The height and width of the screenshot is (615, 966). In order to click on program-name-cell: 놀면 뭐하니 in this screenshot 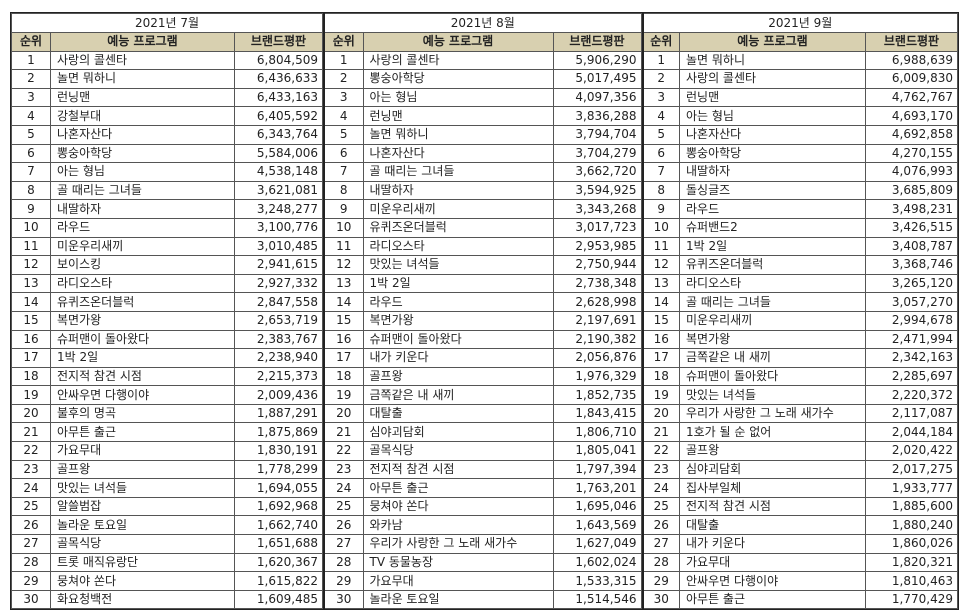, I will do `click(458, 134)`.